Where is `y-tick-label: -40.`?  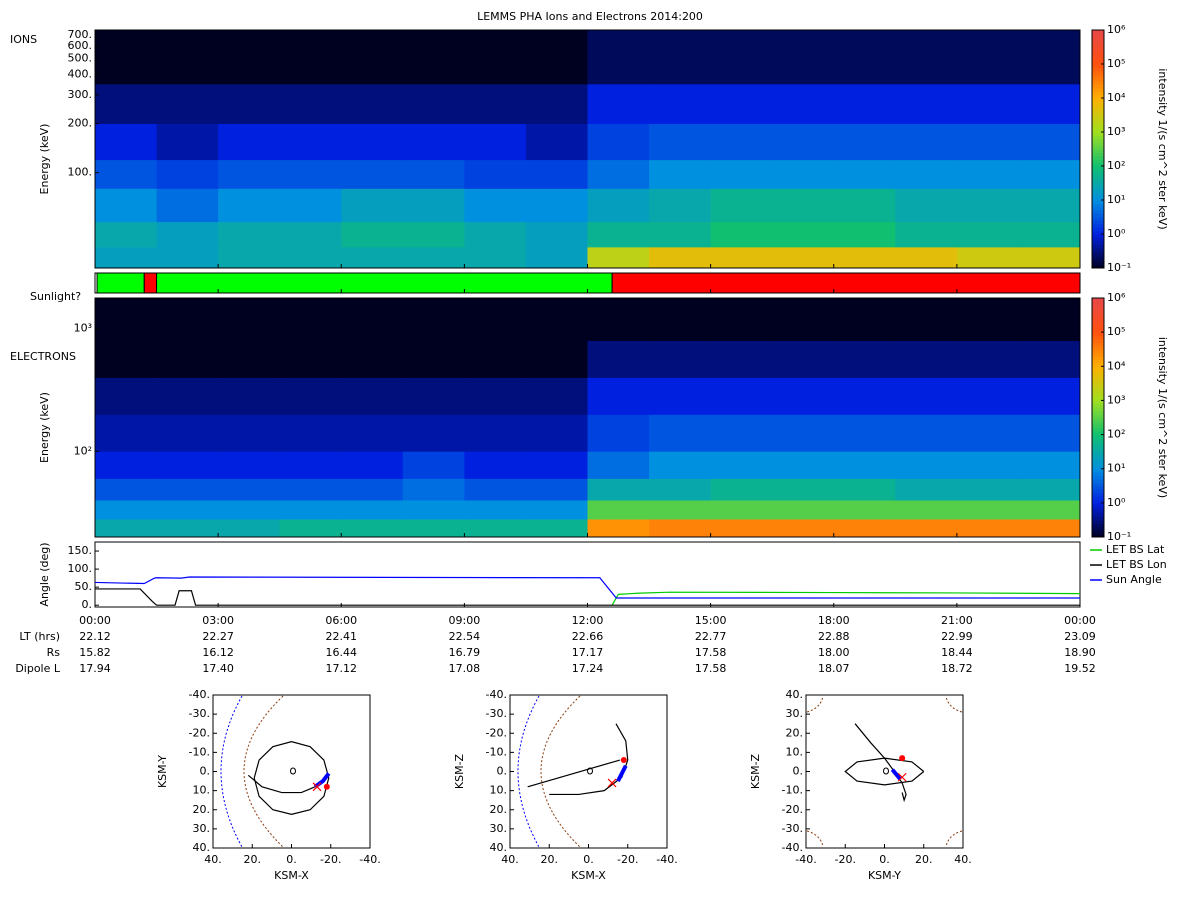 y-tick-label: -40. is located at coordinates (792, 847).